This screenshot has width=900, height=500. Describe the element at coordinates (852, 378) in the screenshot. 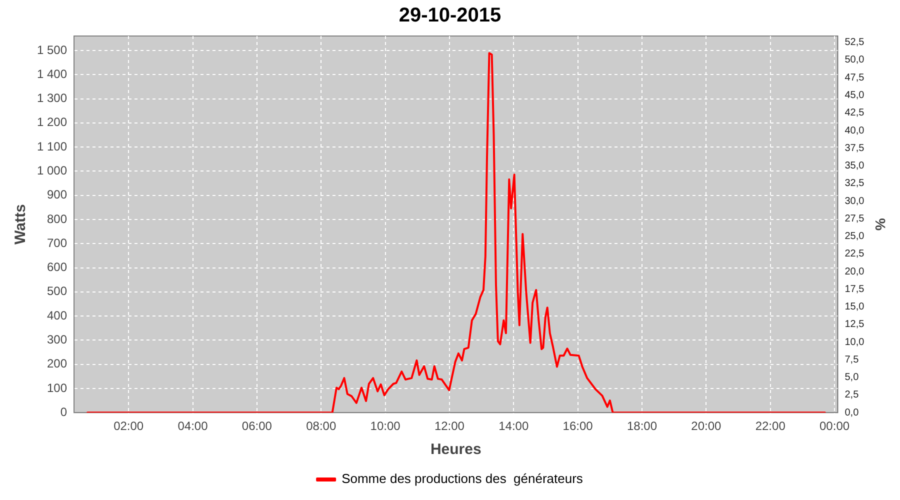

I see `y2-tick-label: 5,0` at that location.